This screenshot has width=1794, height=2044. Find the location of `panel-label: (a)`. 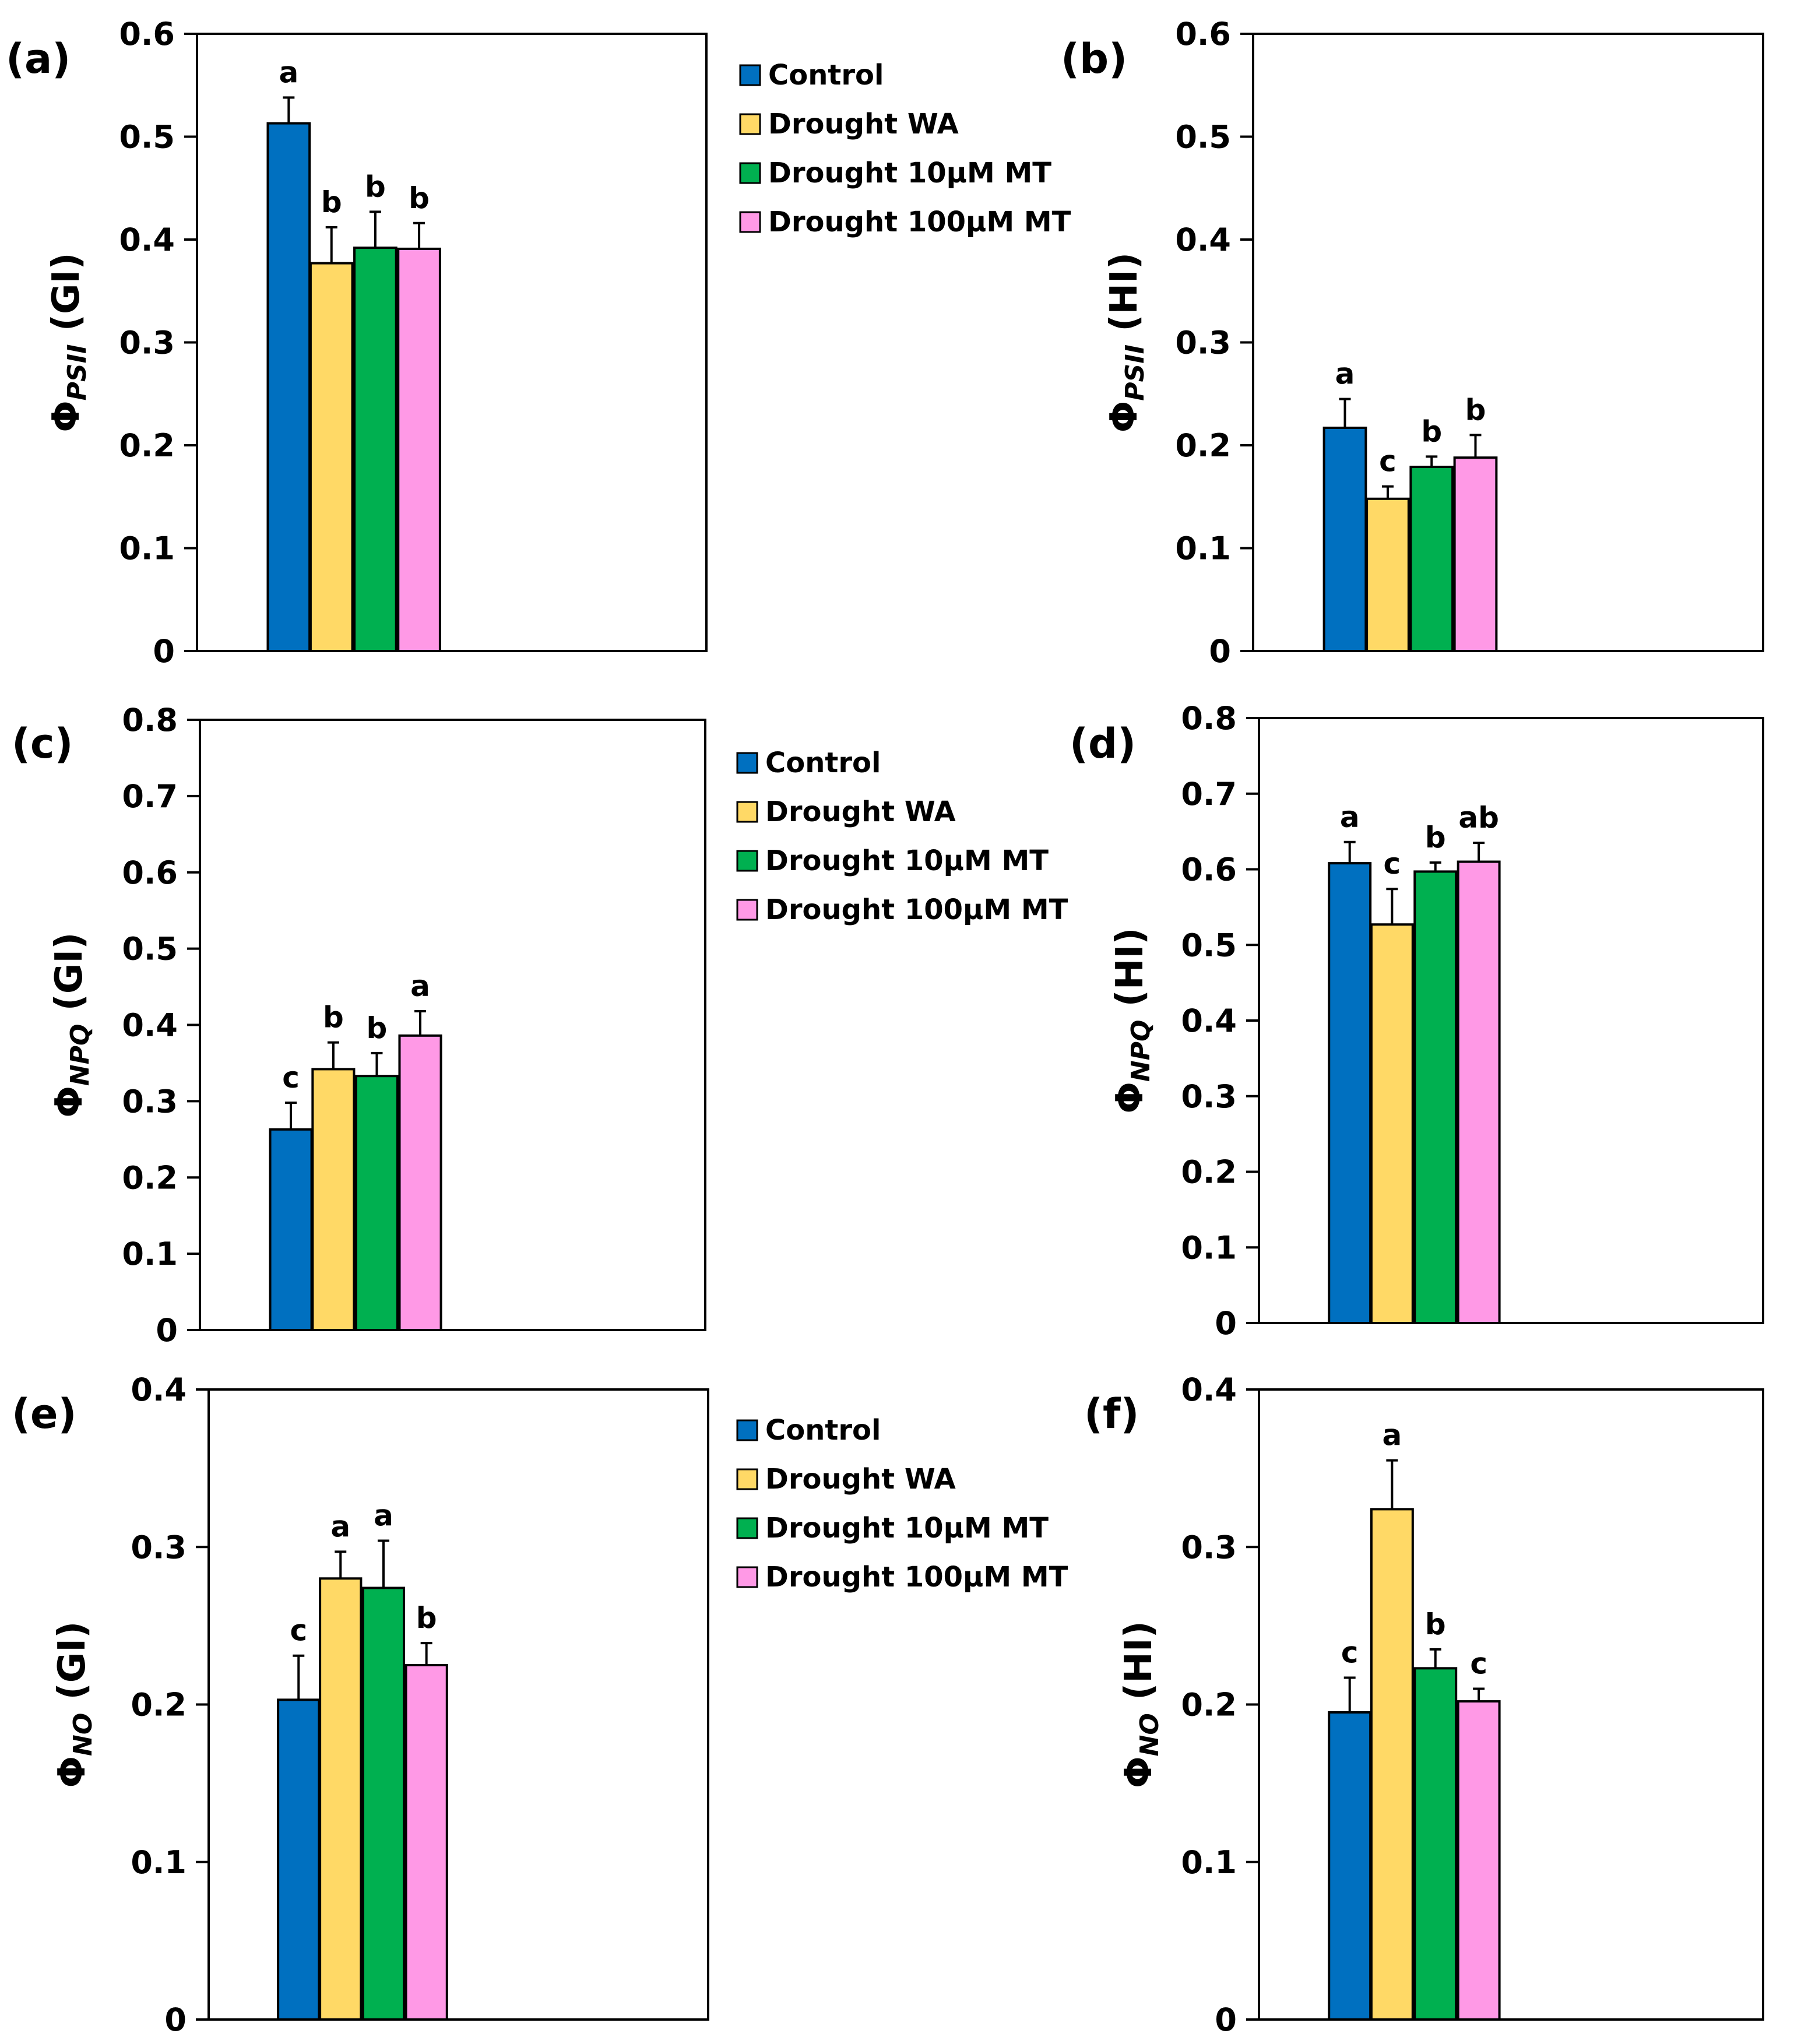

panel-label: (a) is located at coordinates (39, 59).